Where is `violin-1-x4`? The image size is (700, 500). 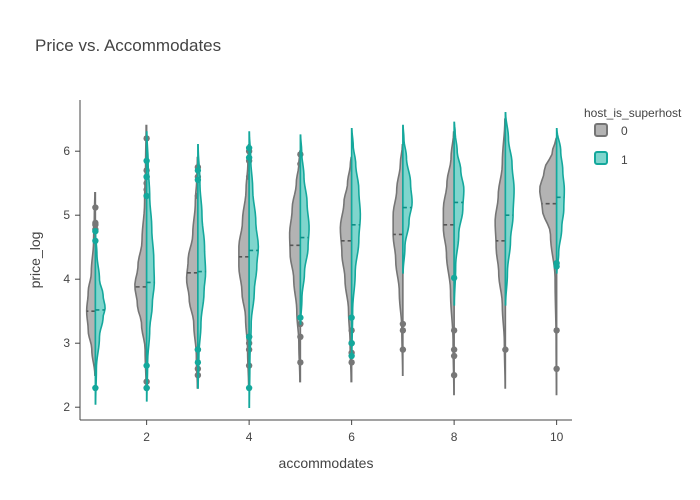
violin-1-x4 is located at coordinates (254, 269).